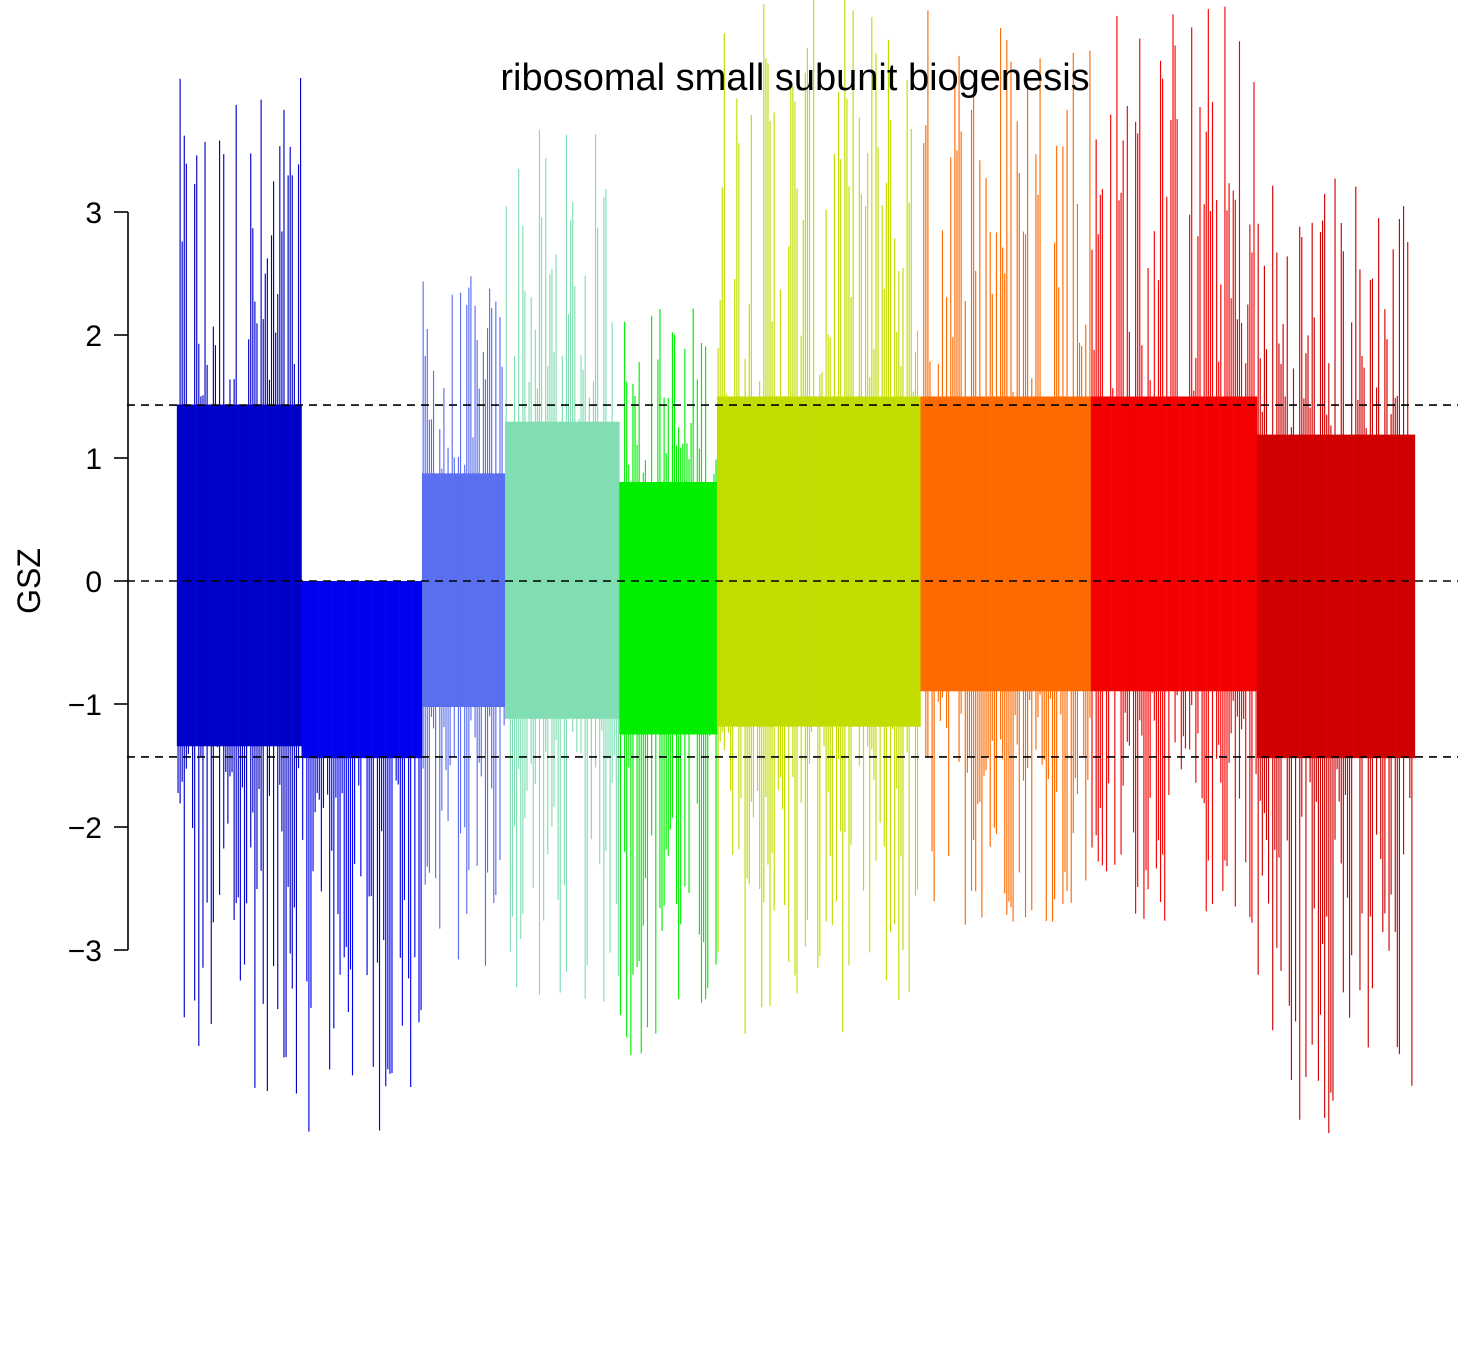 The width and height of the screenshot is (1458, 1349). What do you see at coordinates (794, 78) in the screenshot?
I see `chart-title: ribosomal small subunit biogenesis` at bounding box center [794, 78].